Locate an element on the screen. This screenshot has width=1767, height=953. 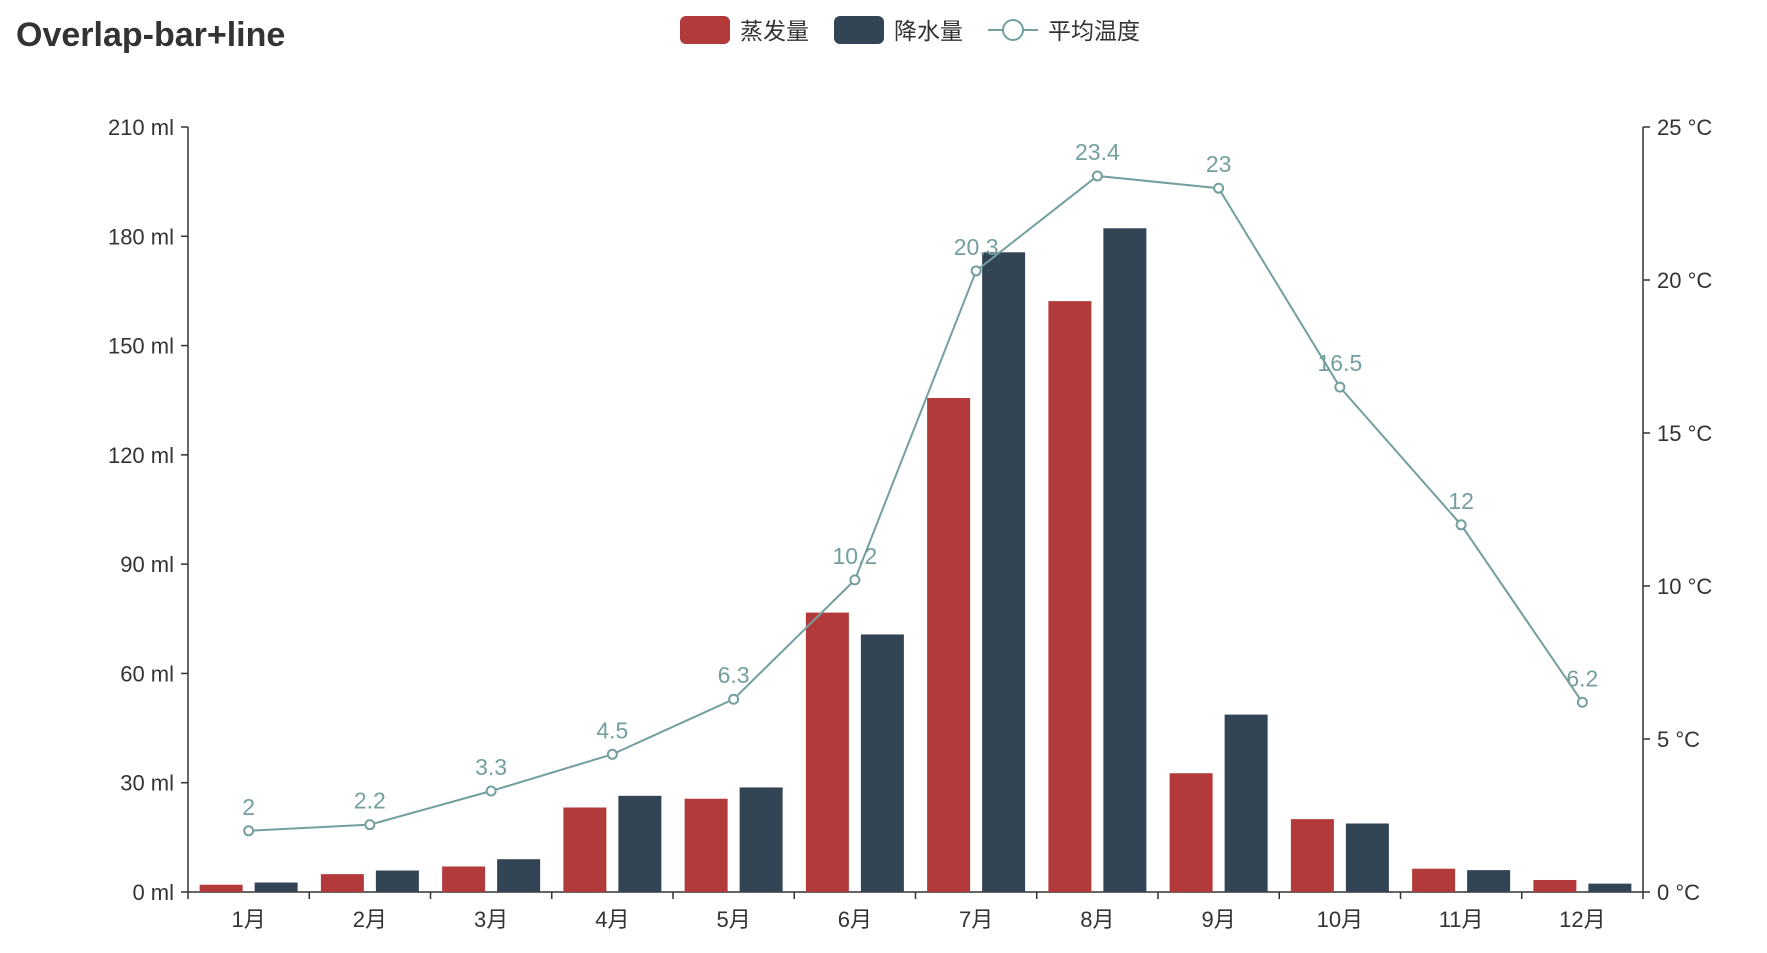
legend: 蒸发量 降水量 平均温度 is located at coordinates (910, 30).